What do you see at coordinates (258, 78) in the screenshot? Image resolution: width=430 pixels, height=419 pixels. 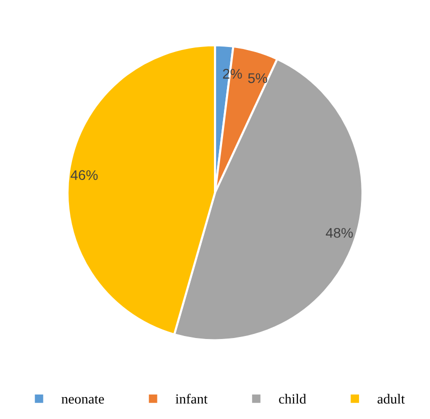 I see `data-label: 5%` at bounding box center [258, 78].